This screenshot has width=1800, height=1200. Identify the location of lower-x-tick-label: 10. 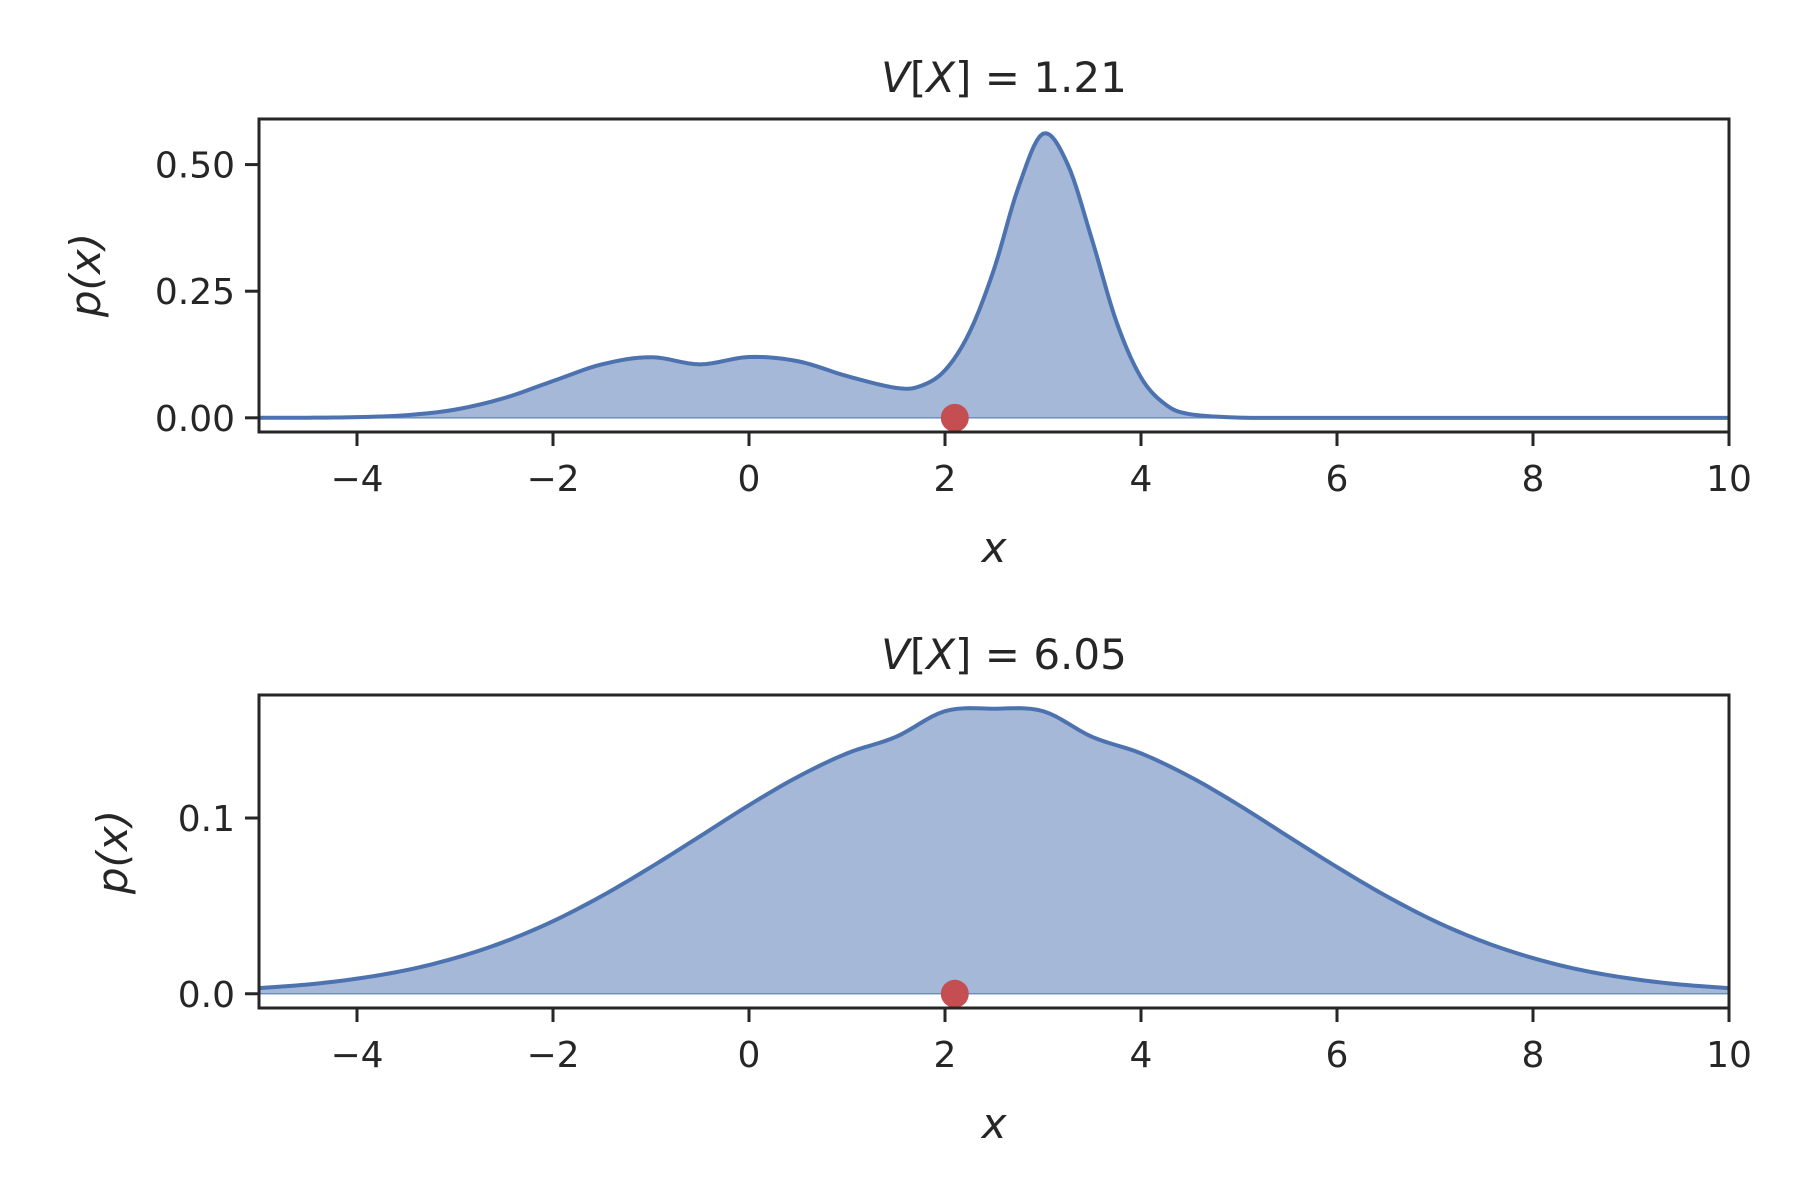
(1729, 1055).